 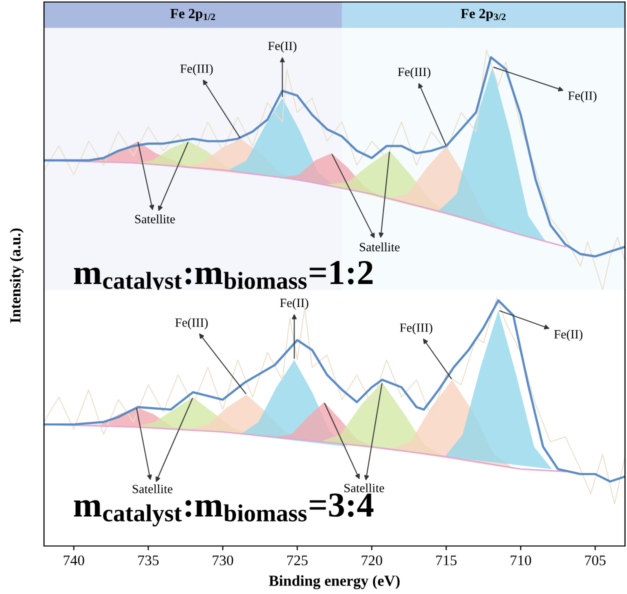 I want to click on band-label: Fe 2p$_{1/2}$, so click(x=193, y=15).